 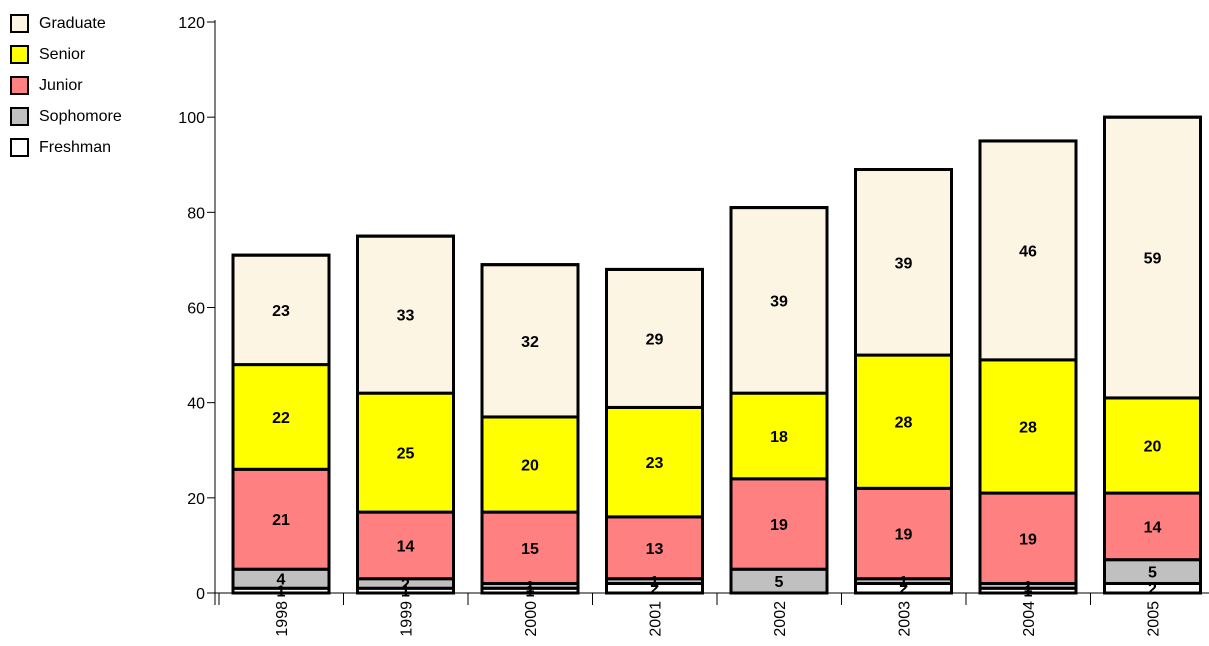 I want to click on bar-outline-2005, so click(x=1152, y=355).